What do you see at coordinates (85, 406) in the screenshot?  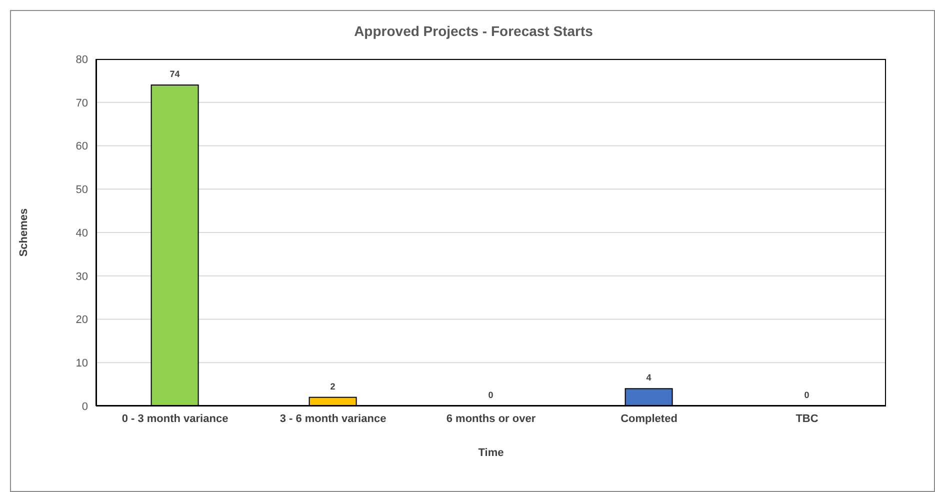 I see `y-tick-label: 0` at bounding box center [85, 406].